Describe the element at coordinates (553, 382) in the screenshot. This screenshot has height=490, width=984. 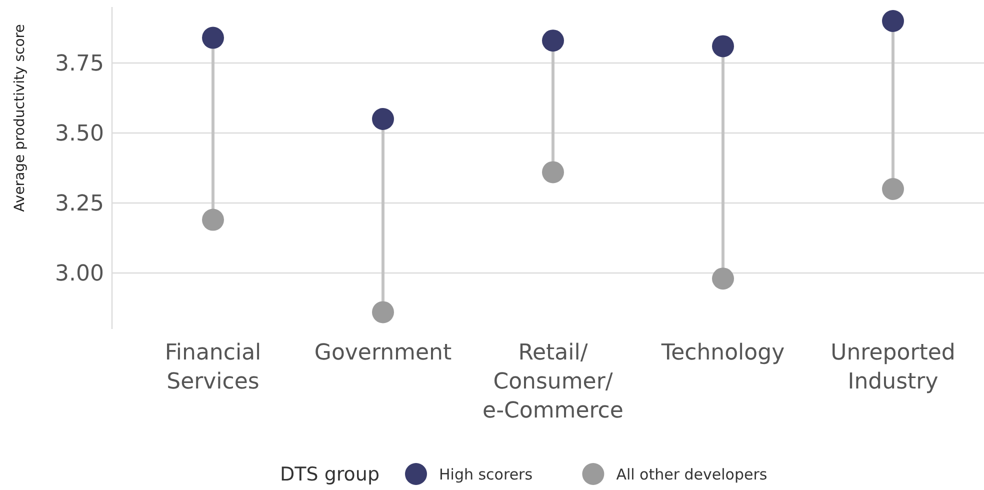
I see `x-tick-label: Retail/Consumer/e-Commerce` at that location.